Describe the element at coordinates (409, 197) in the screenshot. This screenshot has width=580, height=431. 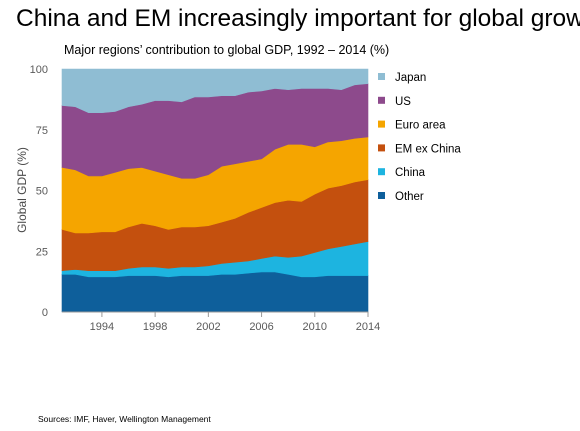
I see `legend-label-other: Other` at that location.